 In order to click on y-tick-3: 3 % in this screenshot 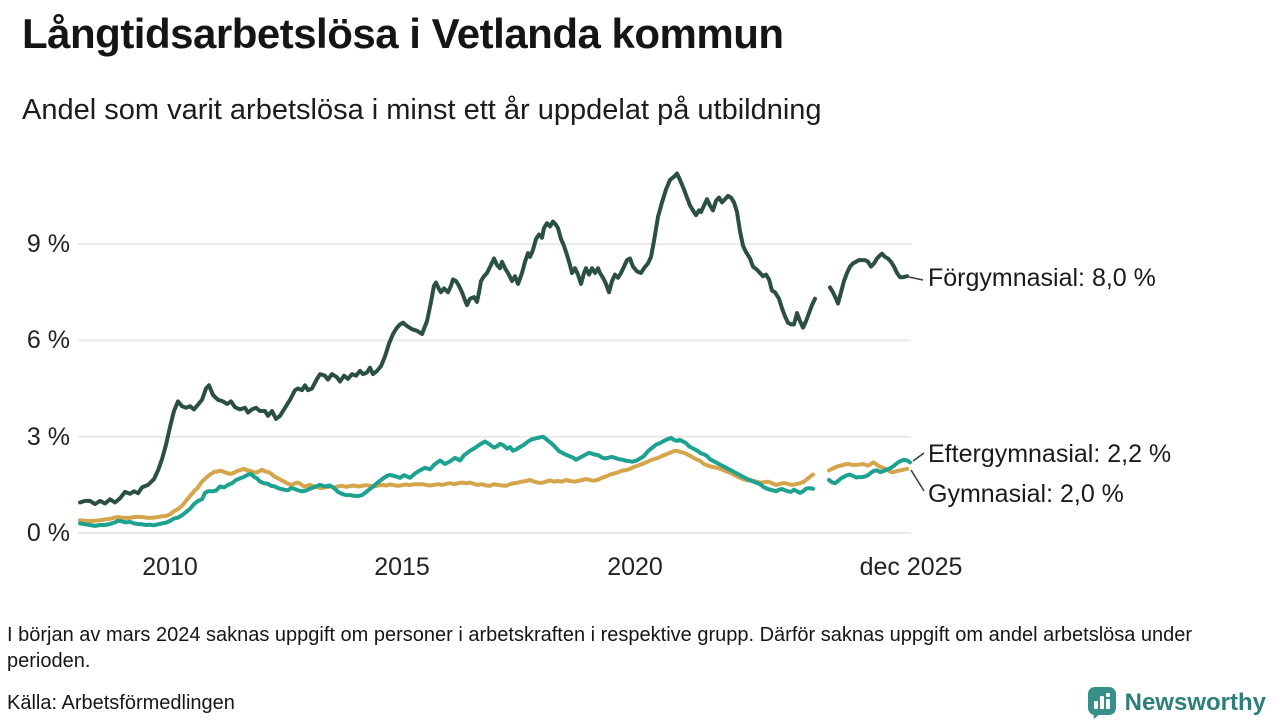, I will do `click(48, 437)`.